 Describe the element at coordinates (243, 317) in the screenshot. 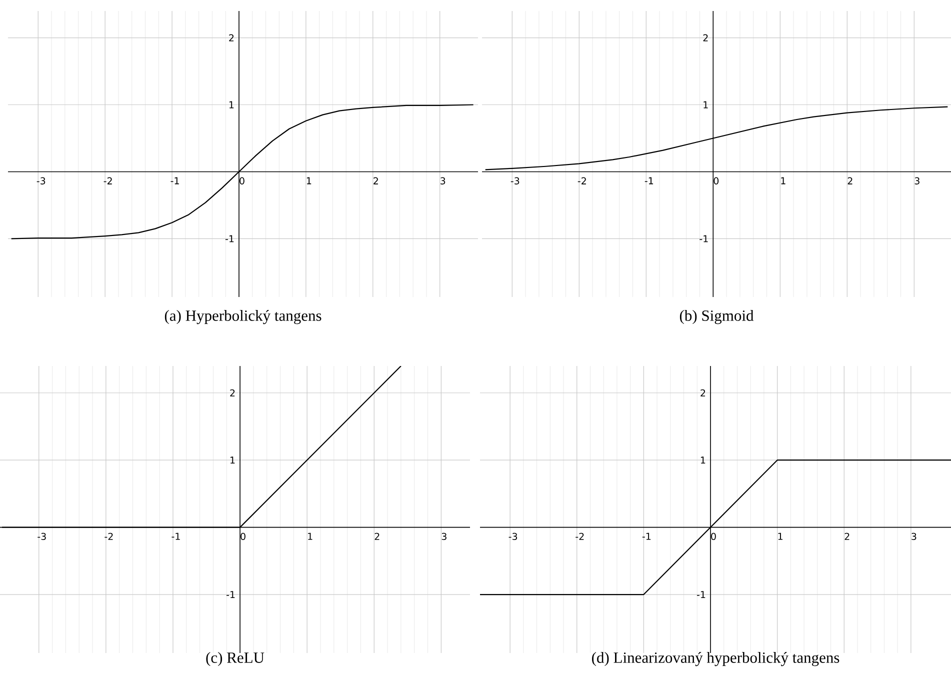

I see `text: (a) Hyperbolický tangens` at that location.